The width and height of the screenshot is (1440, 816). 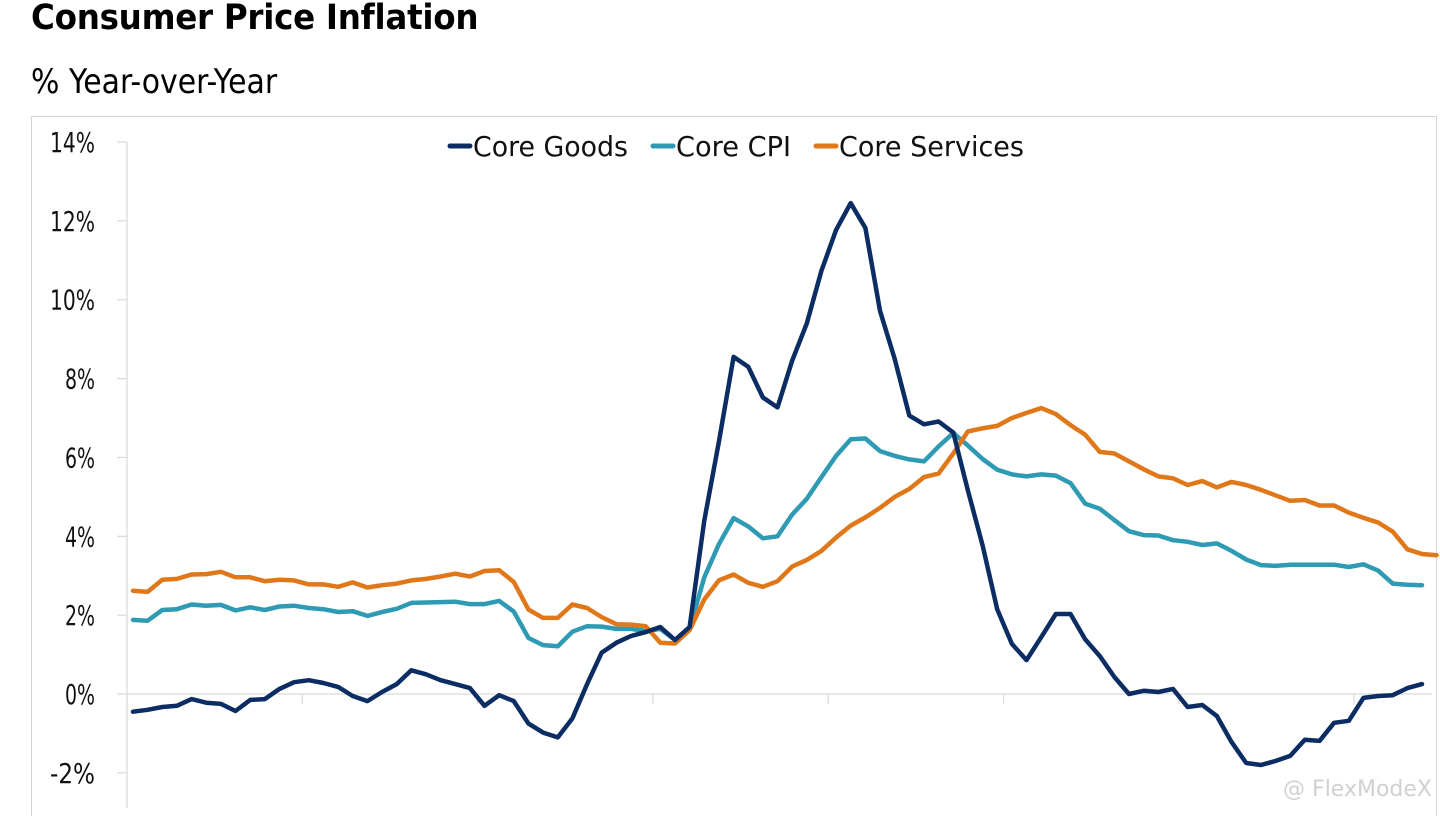 I want to click on y-tick-label: 0%, so click(x=80, y=694).